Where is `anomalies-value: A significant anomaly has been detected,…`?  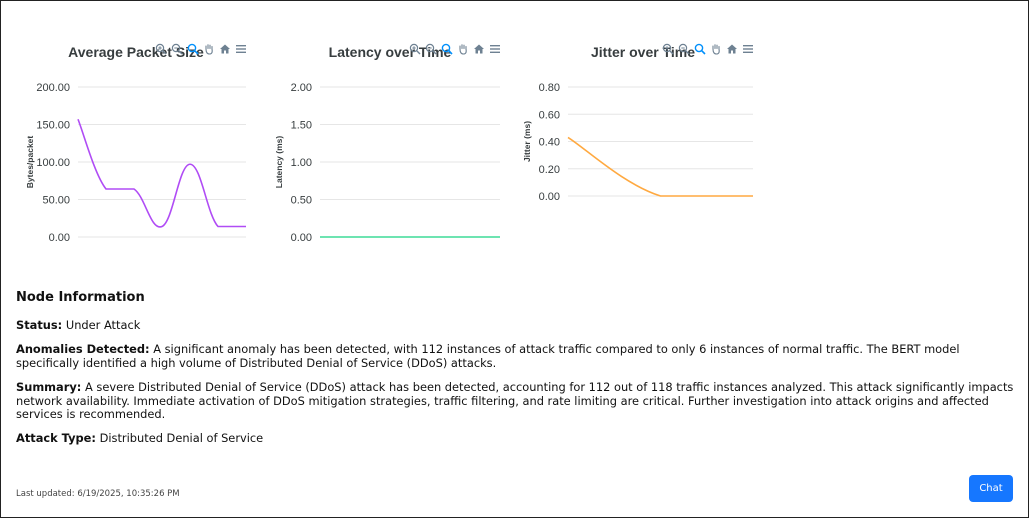 anomalies-value: A significant anomaly has been detected,… is located at coordinates (488, 356).